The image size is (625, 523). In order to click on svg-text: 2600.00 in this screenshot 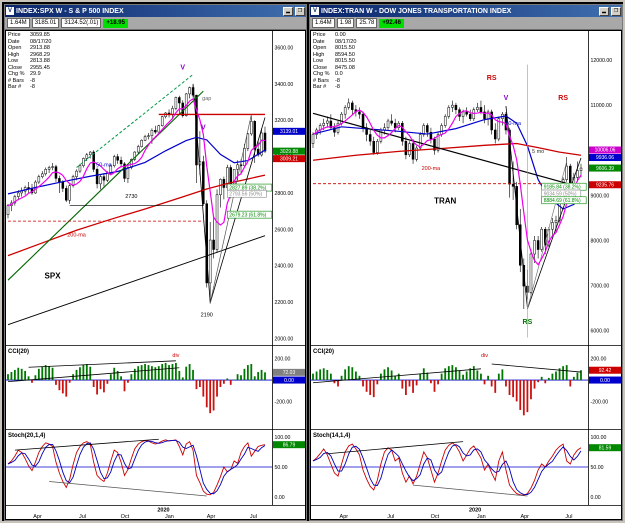, I will do `click(284, 230)`.